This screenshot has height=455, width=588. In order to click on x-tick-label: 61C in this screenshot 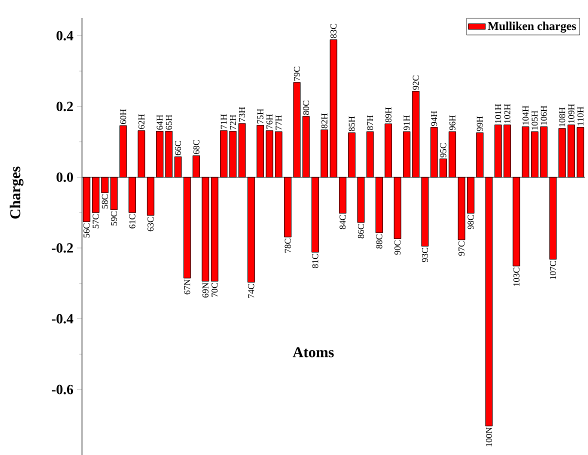, I will do `click(132, 221)`.